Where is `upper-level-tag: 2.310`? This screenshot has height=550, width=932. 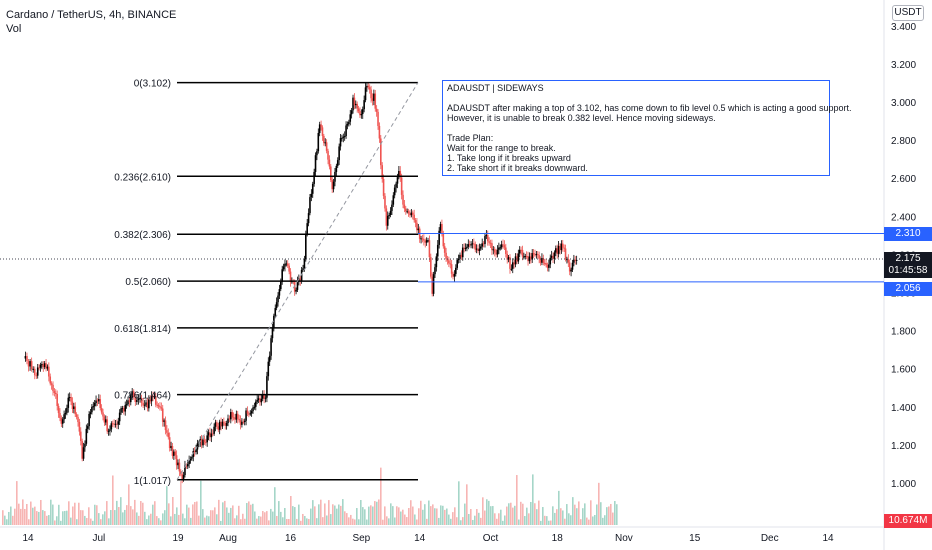 upper-level-tag: 2.310 is located at coordinates (908, 234).